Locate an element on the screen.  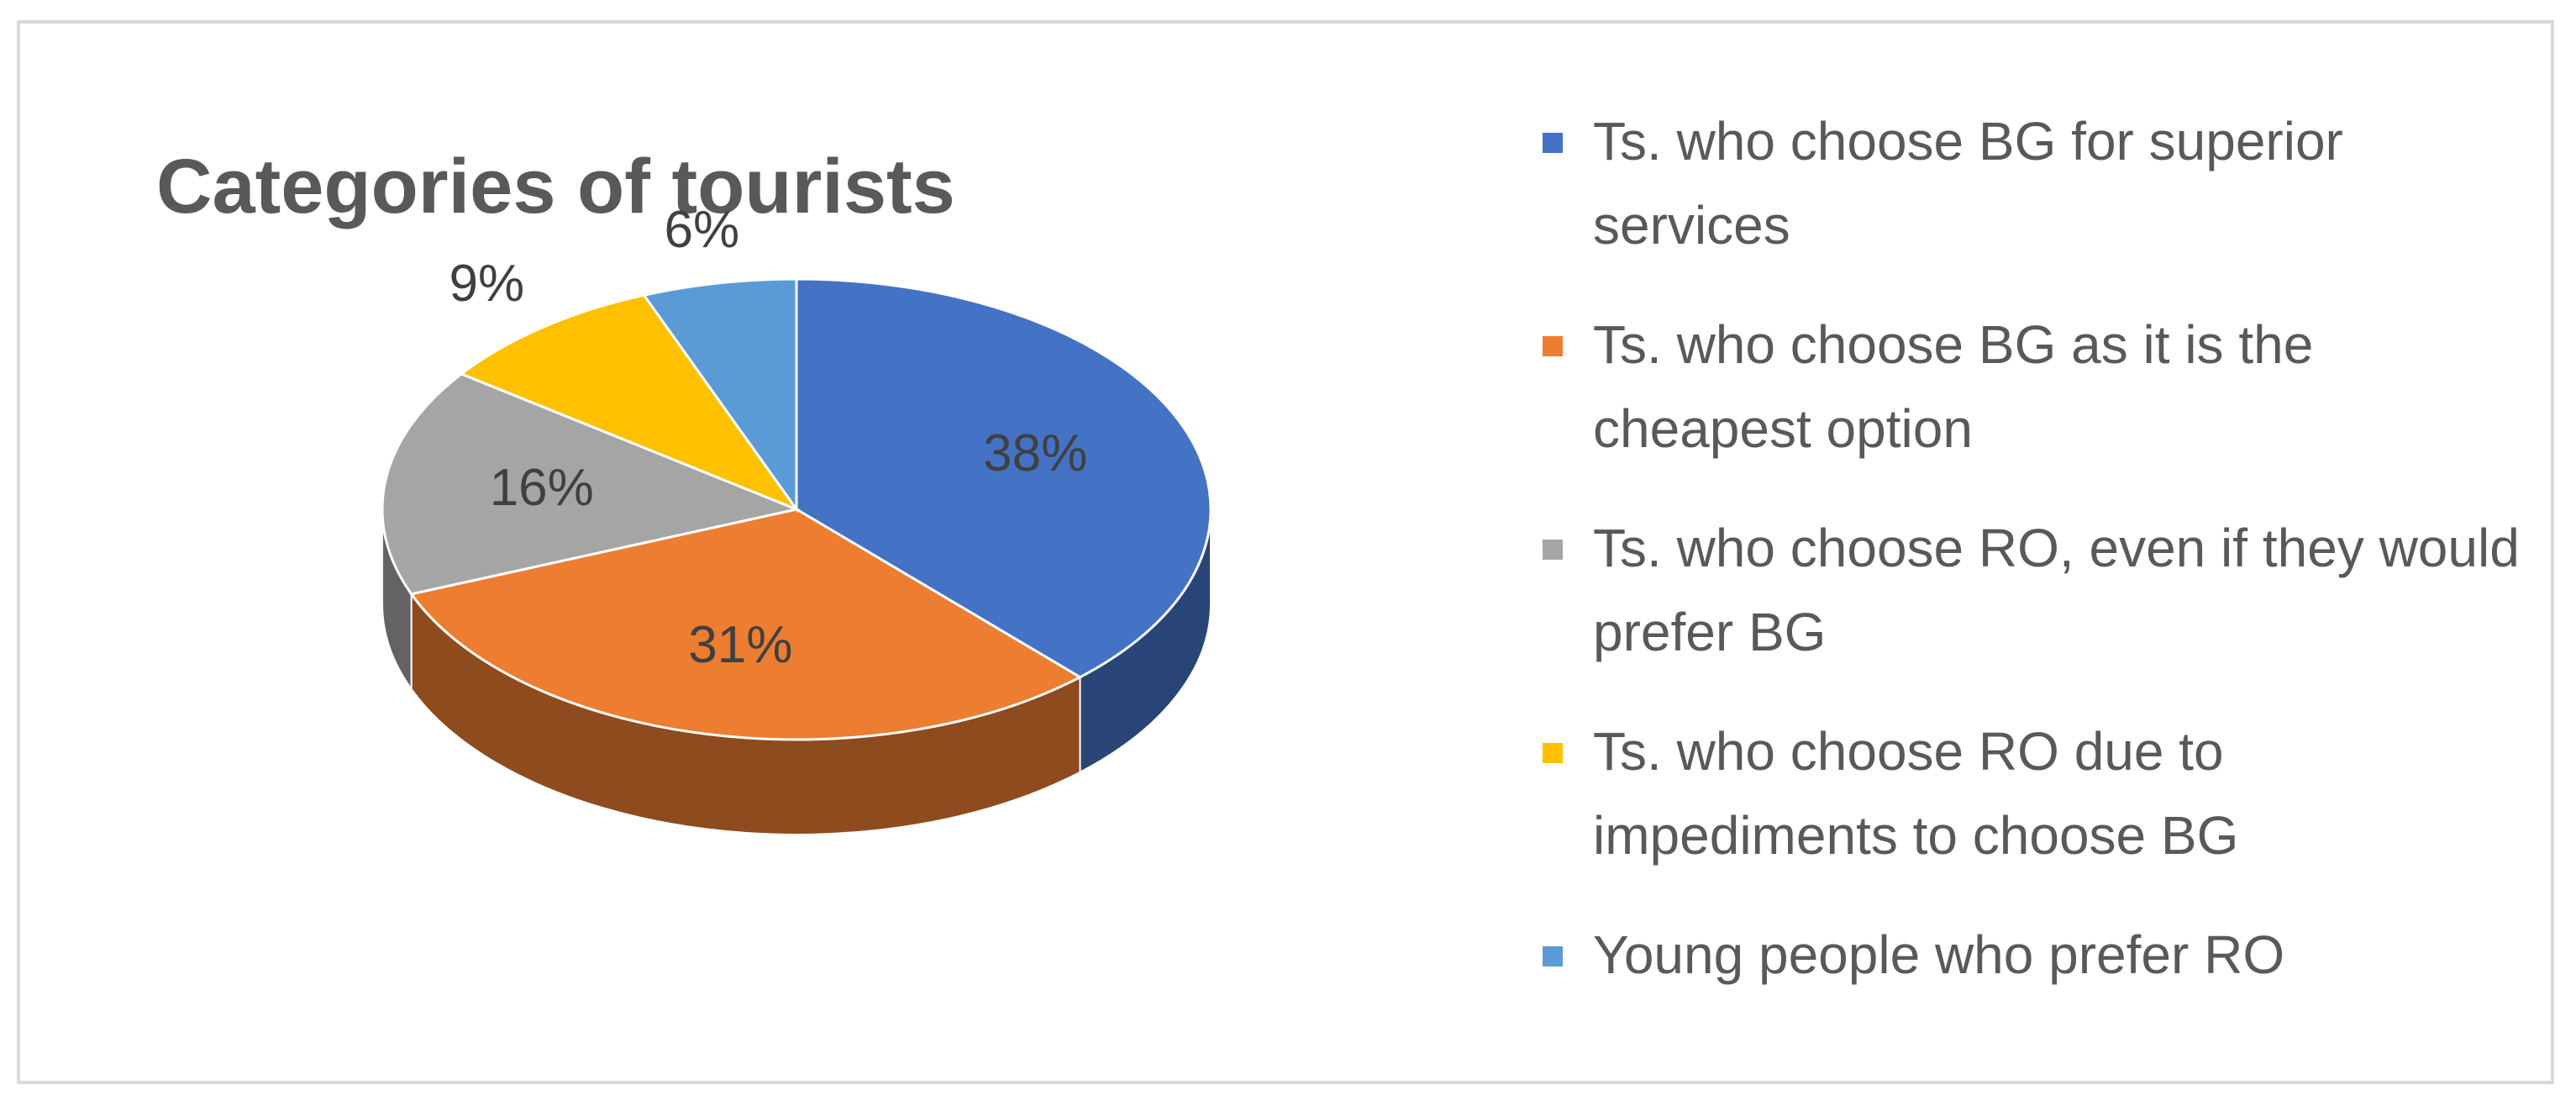
legend-entry: Young people who prefer RO is located at coordinates (2035, 955).